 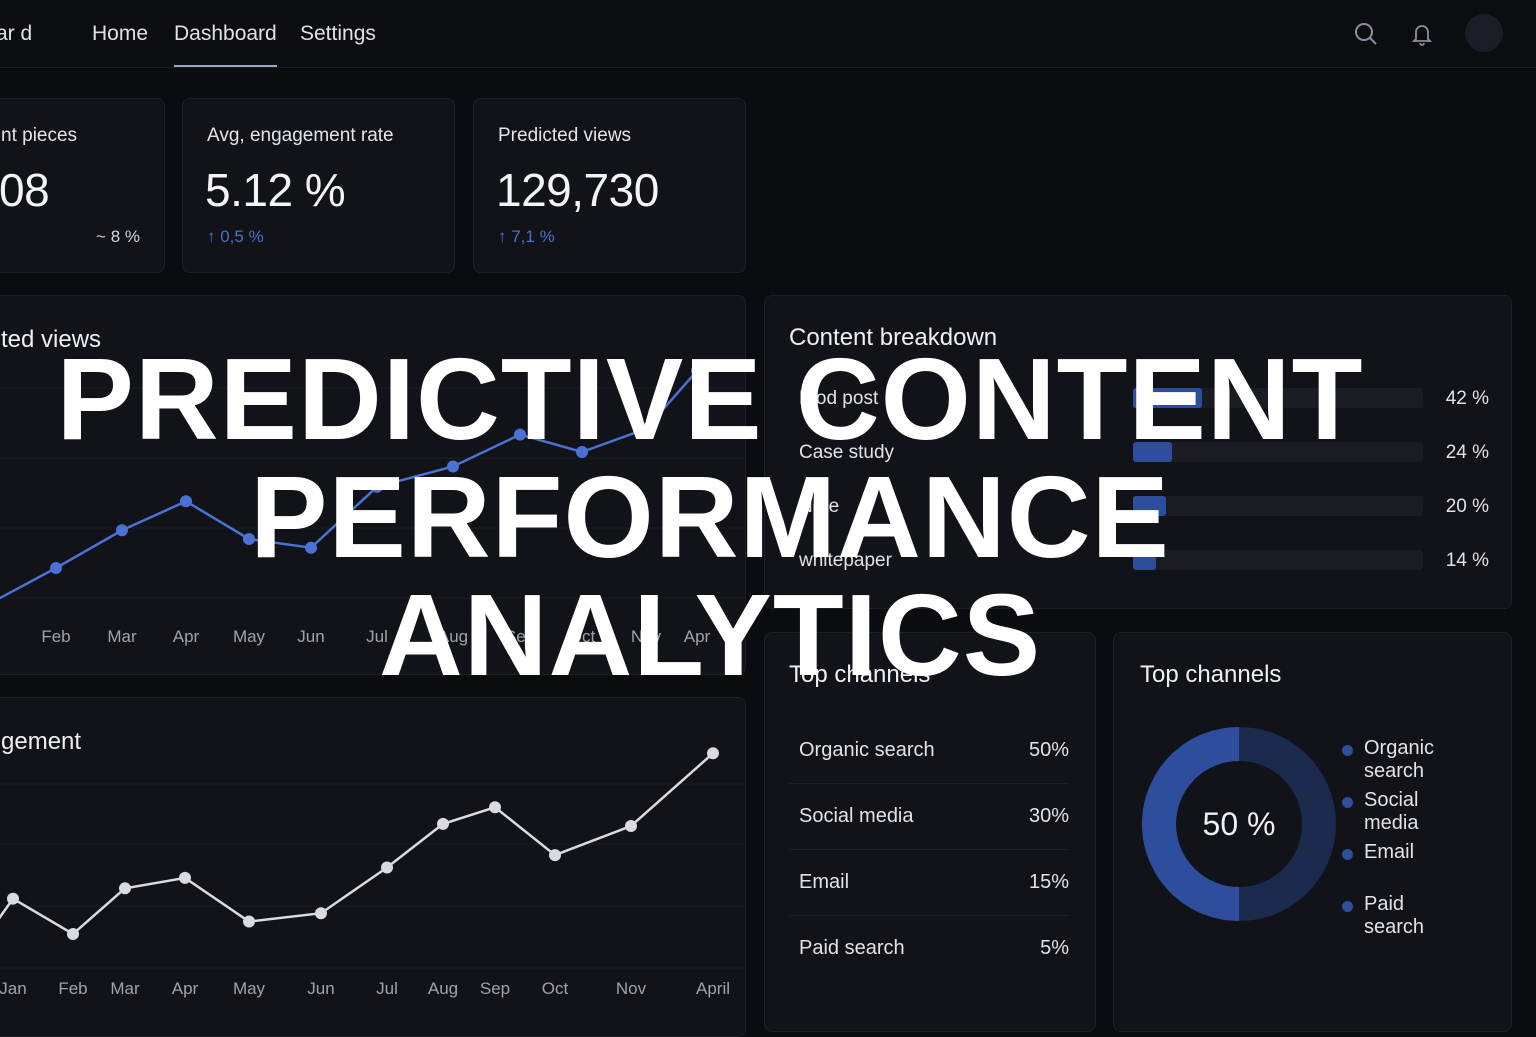 I want to click on channel-pct: 30%, so click(x=1048, y=816).